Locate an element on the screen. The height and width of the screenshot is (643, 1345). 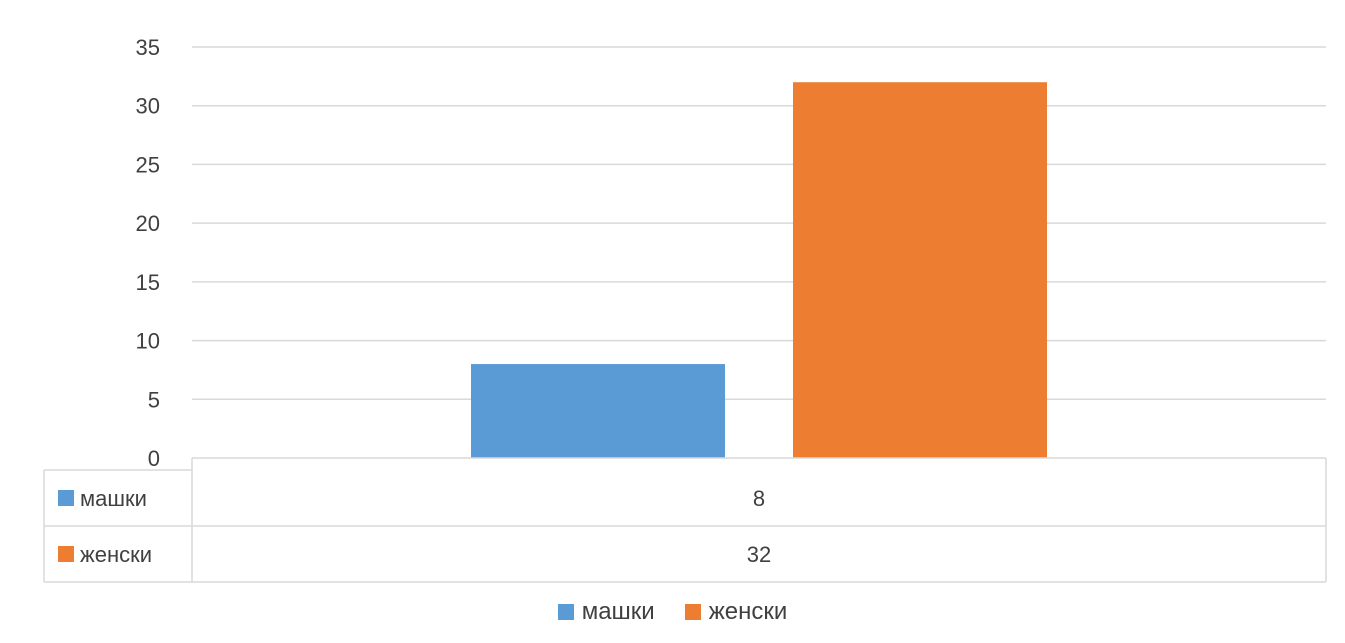
y-tick-label: 25 is located at coordinates (148, 164).